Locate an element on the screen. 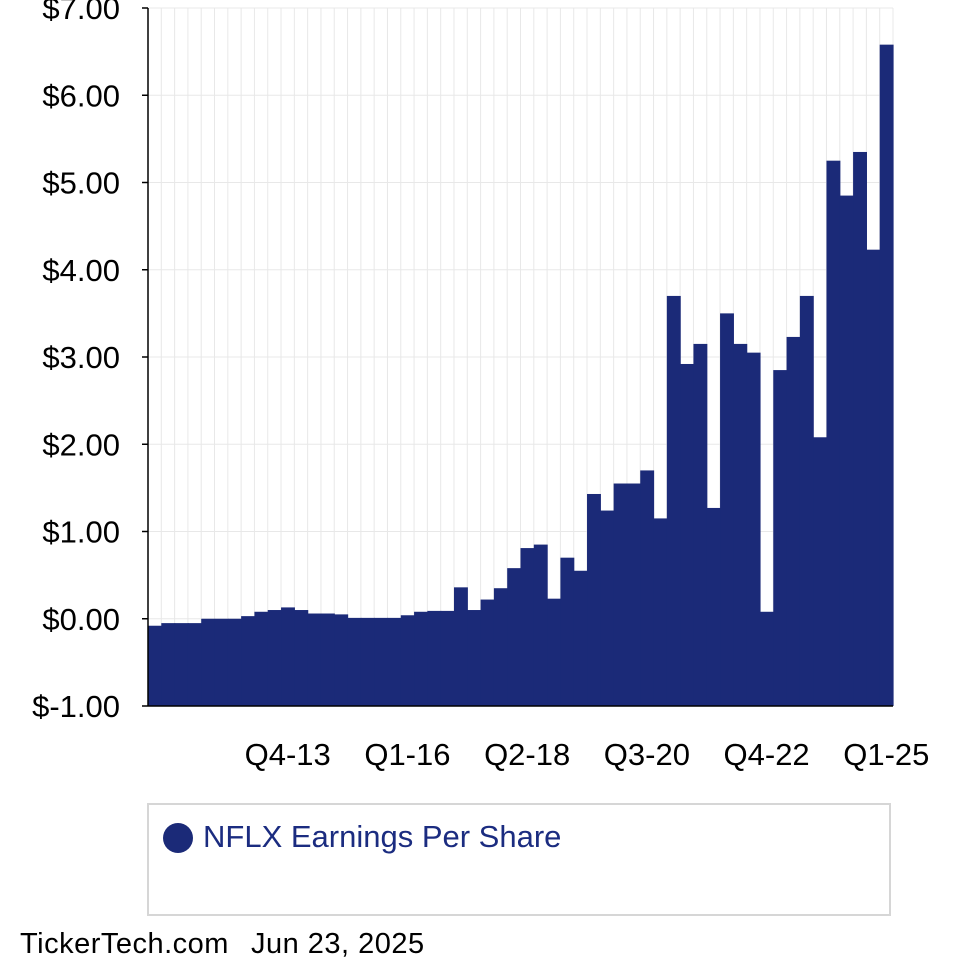  y-tick-label: $1.00 is located at coordinates (81, 532).